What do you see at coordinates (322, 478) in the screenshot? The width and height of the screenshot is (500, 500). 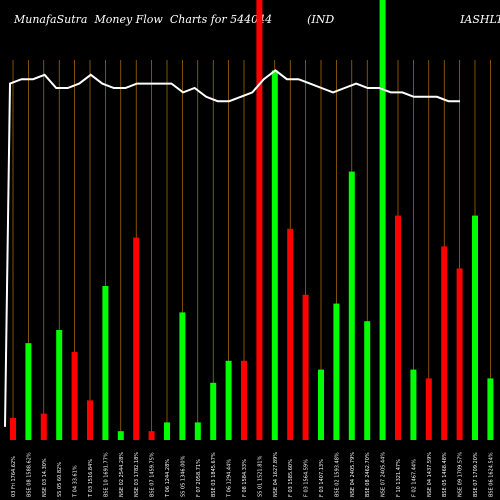 I see `x-tick-label: F 03 1407.13%` at bounding box center [322, 478].